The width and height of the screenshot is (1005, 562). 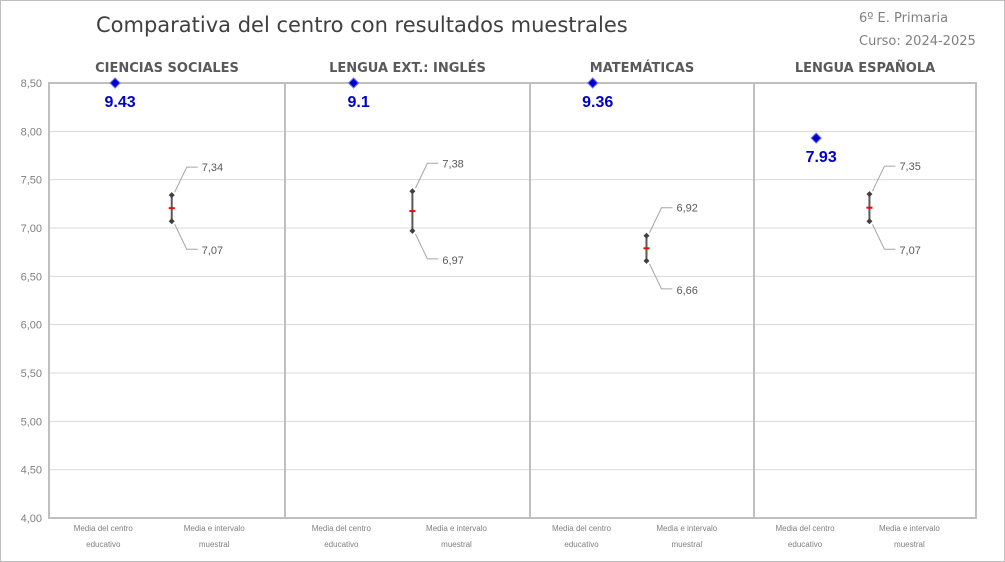 What do you see at coordinates (686, 209) in the screenshot?
I see `interval-high-label: 6,92` at bounding box center [686, 209].